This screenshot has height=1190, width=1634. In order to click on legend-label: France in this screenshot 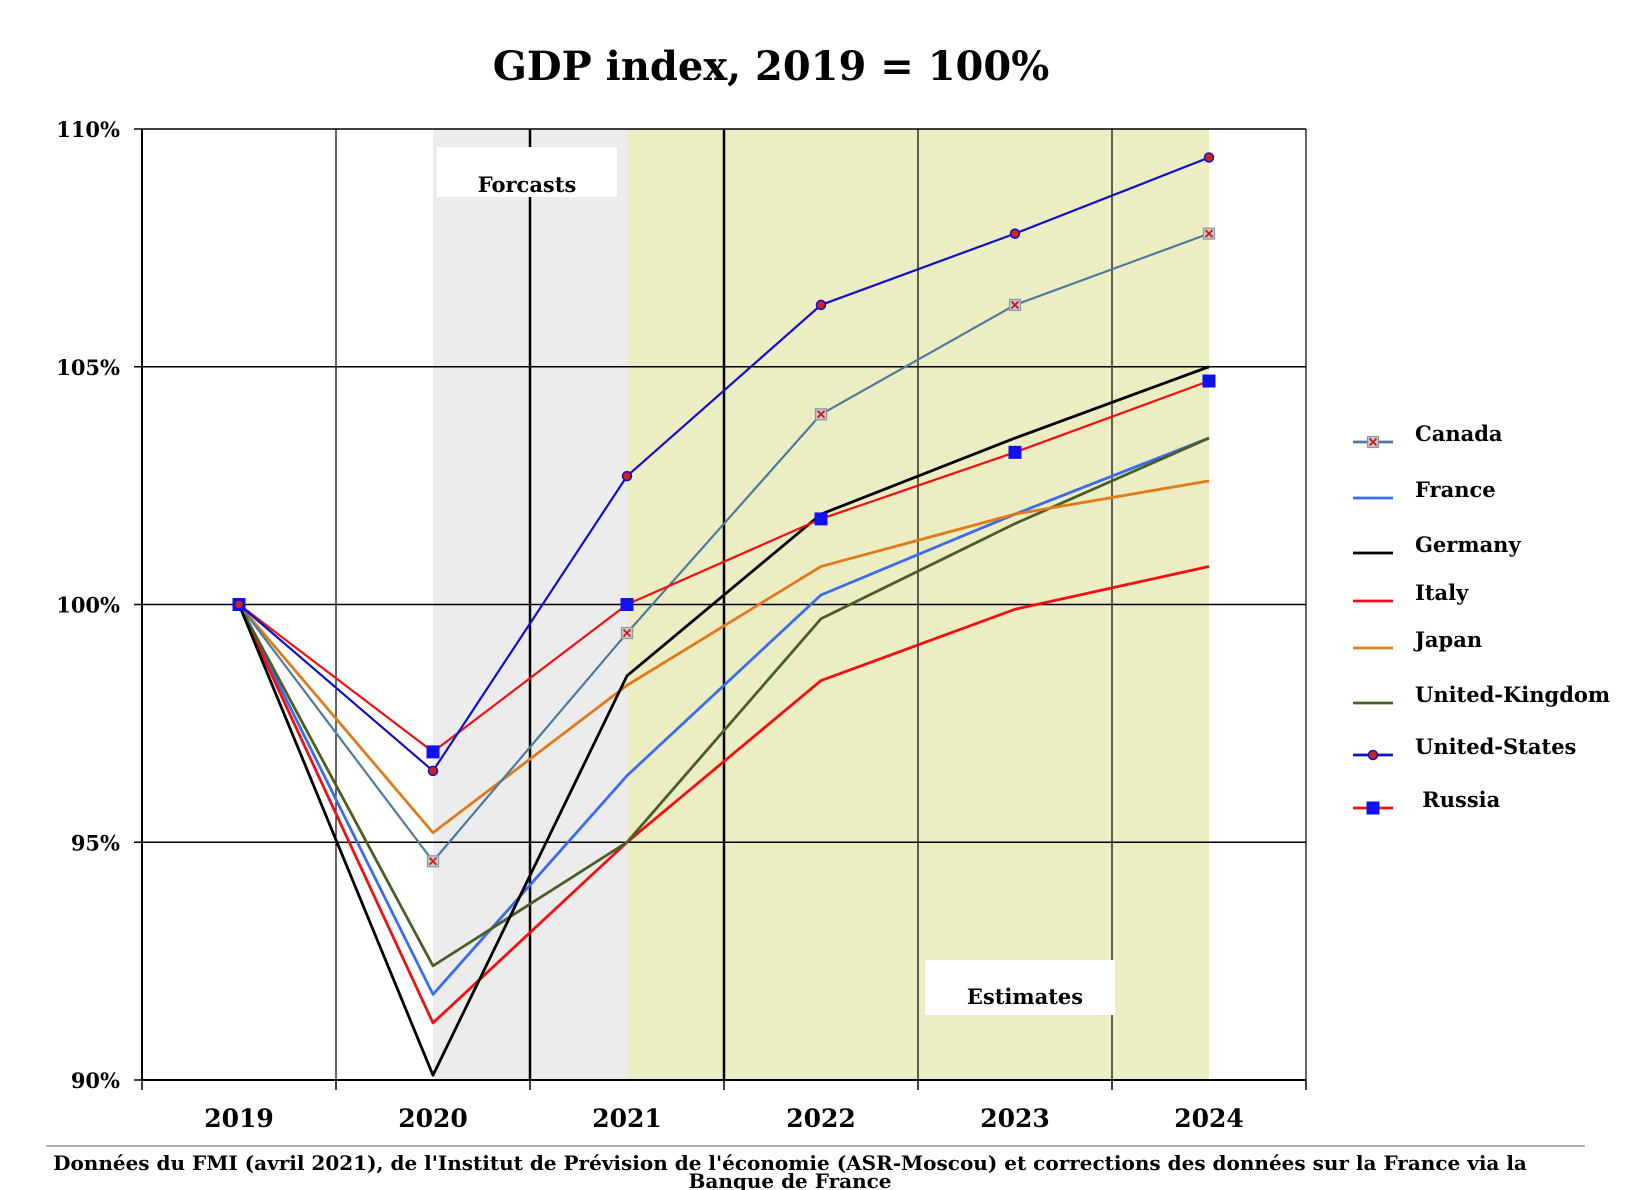, I will do `click(1455, 489)`.